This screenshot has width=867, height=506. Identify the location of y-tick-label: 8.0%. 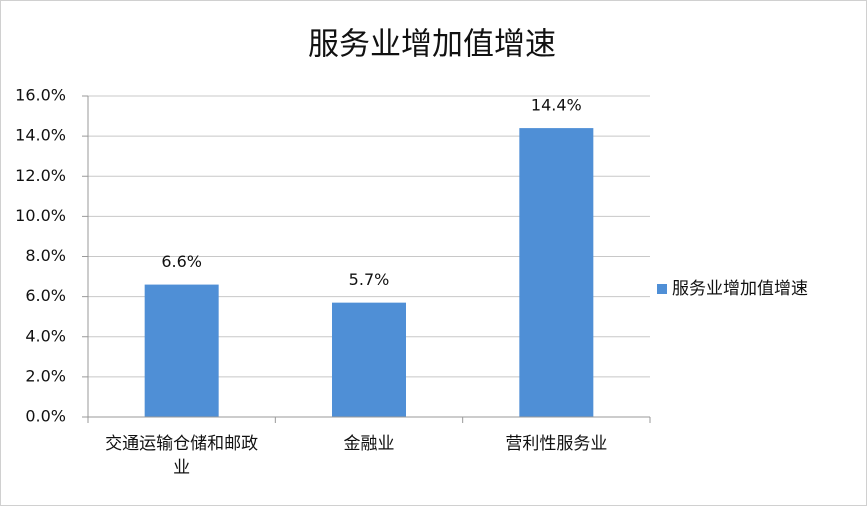
(45, 255).